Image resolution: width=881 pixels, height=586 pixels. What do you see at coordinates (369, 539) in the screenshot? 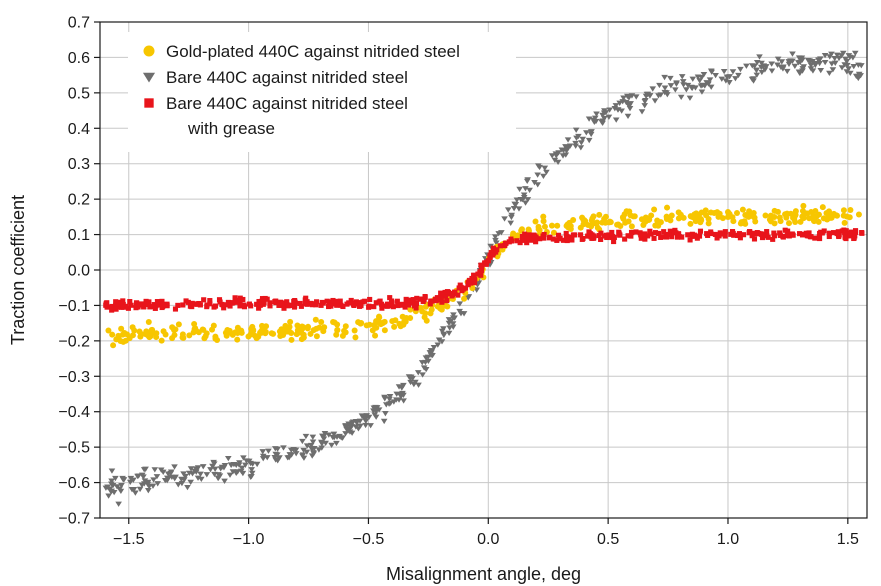
I see `x-tick-label: −0.5` at bounding box center [369, 539].